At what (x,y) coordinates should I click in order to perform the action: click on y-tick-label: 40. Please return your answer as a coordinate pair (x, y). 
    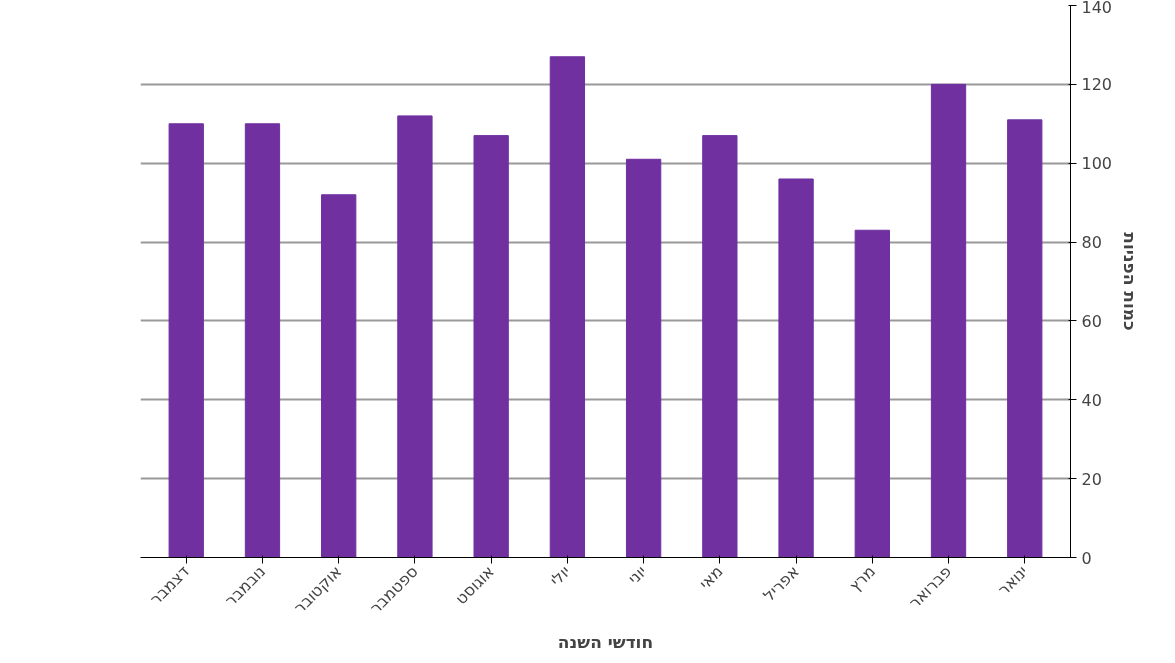
    Looking at the image, I should click on (1091, 400).